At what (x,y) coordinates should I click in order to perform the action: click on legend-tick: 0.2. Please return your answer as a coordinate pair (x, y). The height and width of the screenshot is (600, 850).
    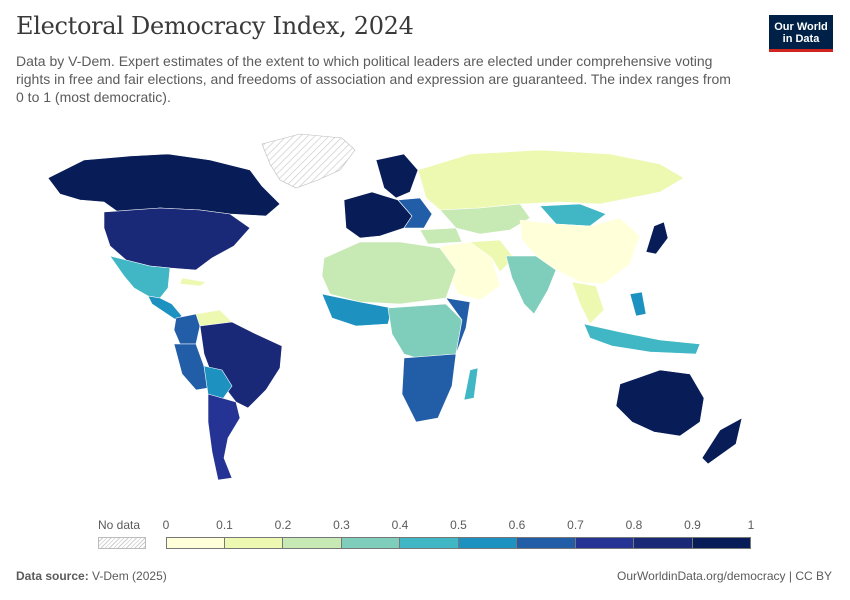
    Looking at the image, I should click on (283, 525).